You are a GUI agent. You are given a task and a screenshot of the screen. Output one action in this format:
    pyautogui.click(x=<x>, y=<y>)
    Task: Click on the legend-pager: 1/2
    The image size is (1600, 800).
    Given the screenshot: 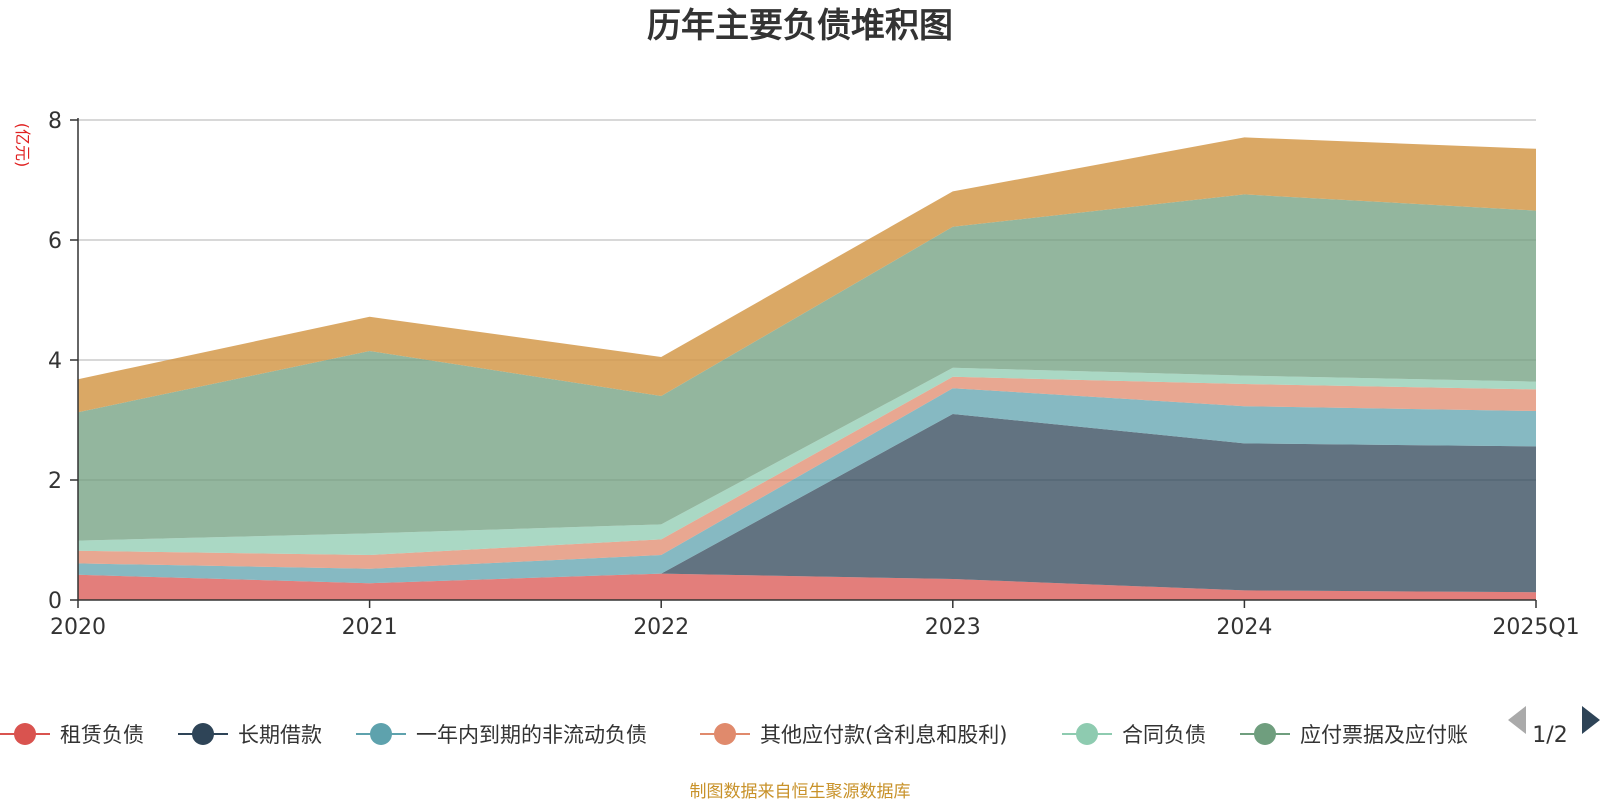 What is the action you would take?
    pyautogui.click(x=1554, y=727)
    